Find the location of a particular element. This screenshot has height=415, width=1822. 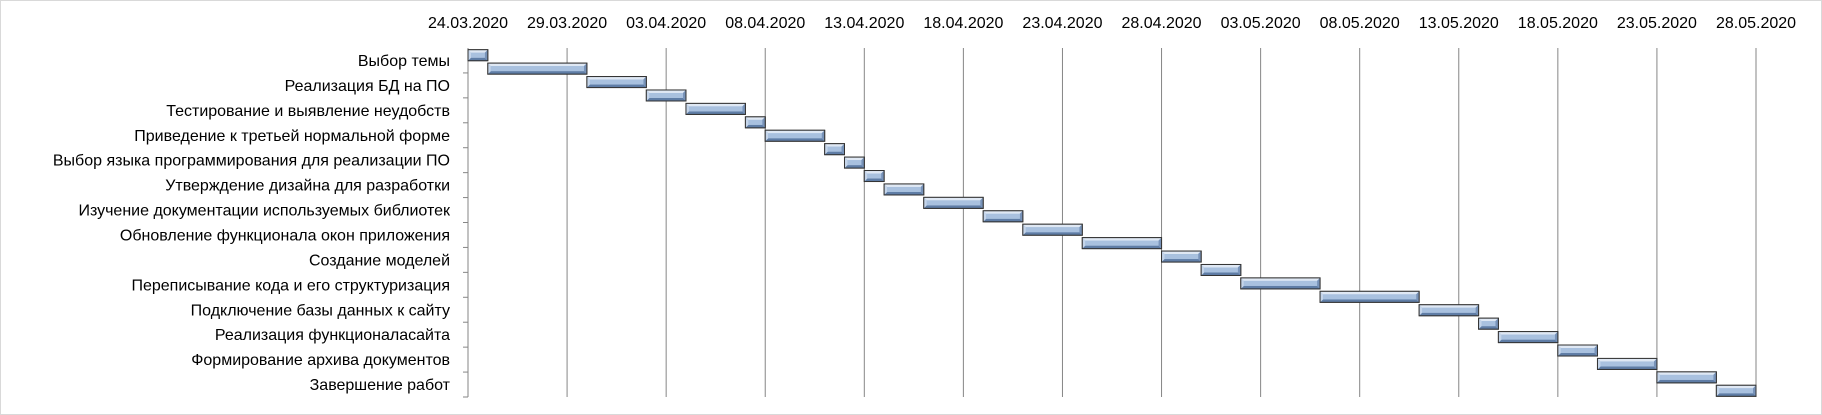

category-label: Выбор темы is located at coordinates (404, 61).